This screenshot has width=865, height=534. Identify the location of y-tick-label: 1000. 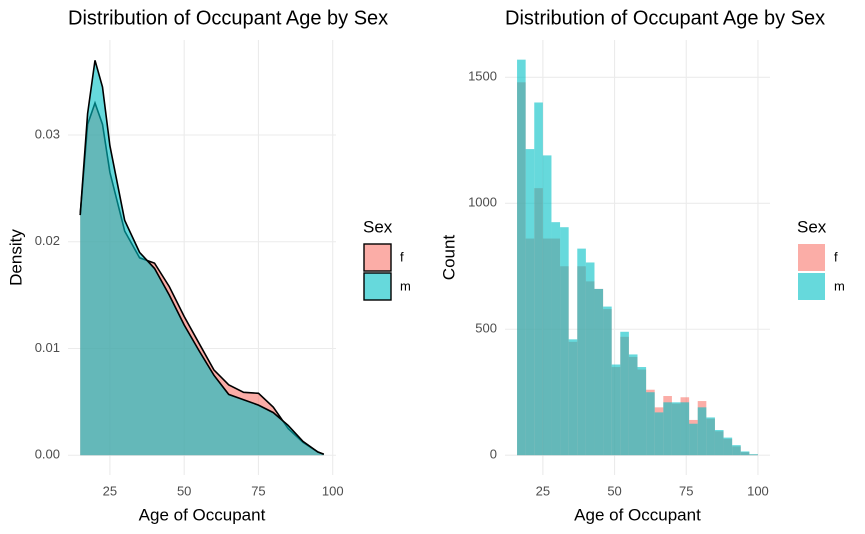
(482, 202).